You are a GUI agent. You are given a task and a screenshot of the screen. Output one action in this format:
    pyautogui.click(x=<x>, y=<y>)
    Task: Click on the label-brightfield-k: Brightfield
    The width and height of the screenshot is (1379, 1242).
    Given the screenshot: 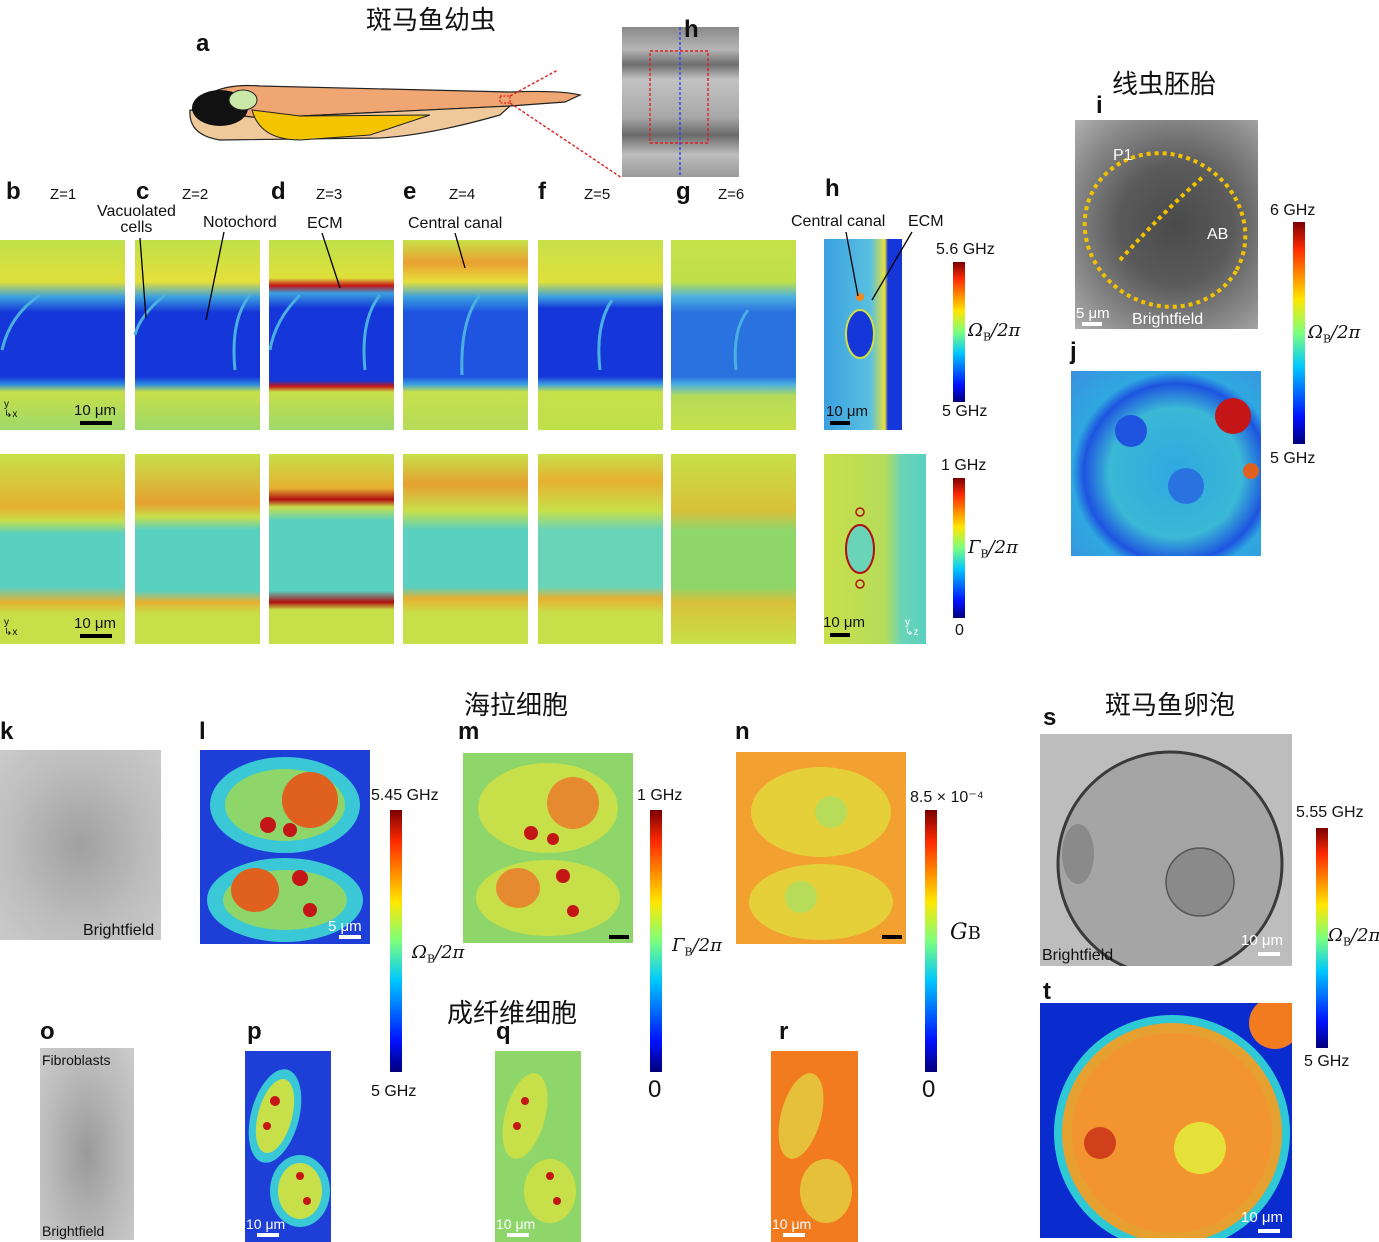 What is the action you would take?
    pyautogui.click(x=119, y=930)
    